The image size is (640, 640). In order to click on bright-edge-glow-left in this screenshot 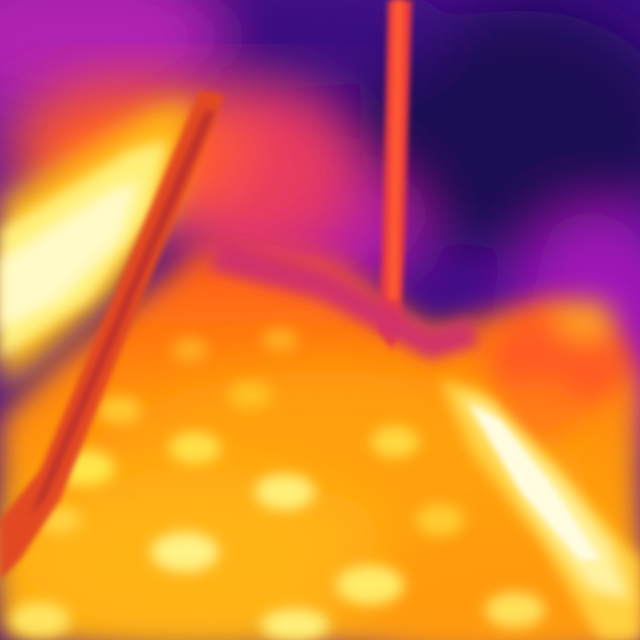, I will do `click(97, 245)`.